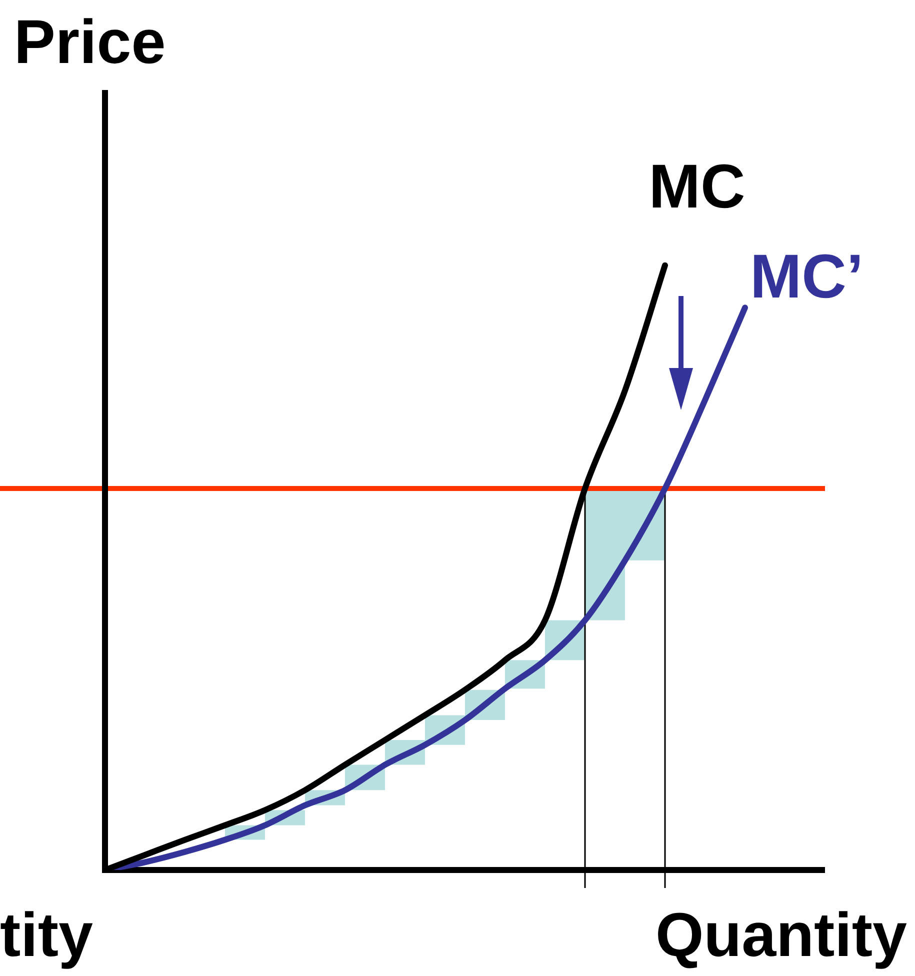 The image size is (915, 976). What do you see at coordinates (781, 935) in the screenshot?
I see `x-axis-title: Quantity` at bounding box center [781, 935].